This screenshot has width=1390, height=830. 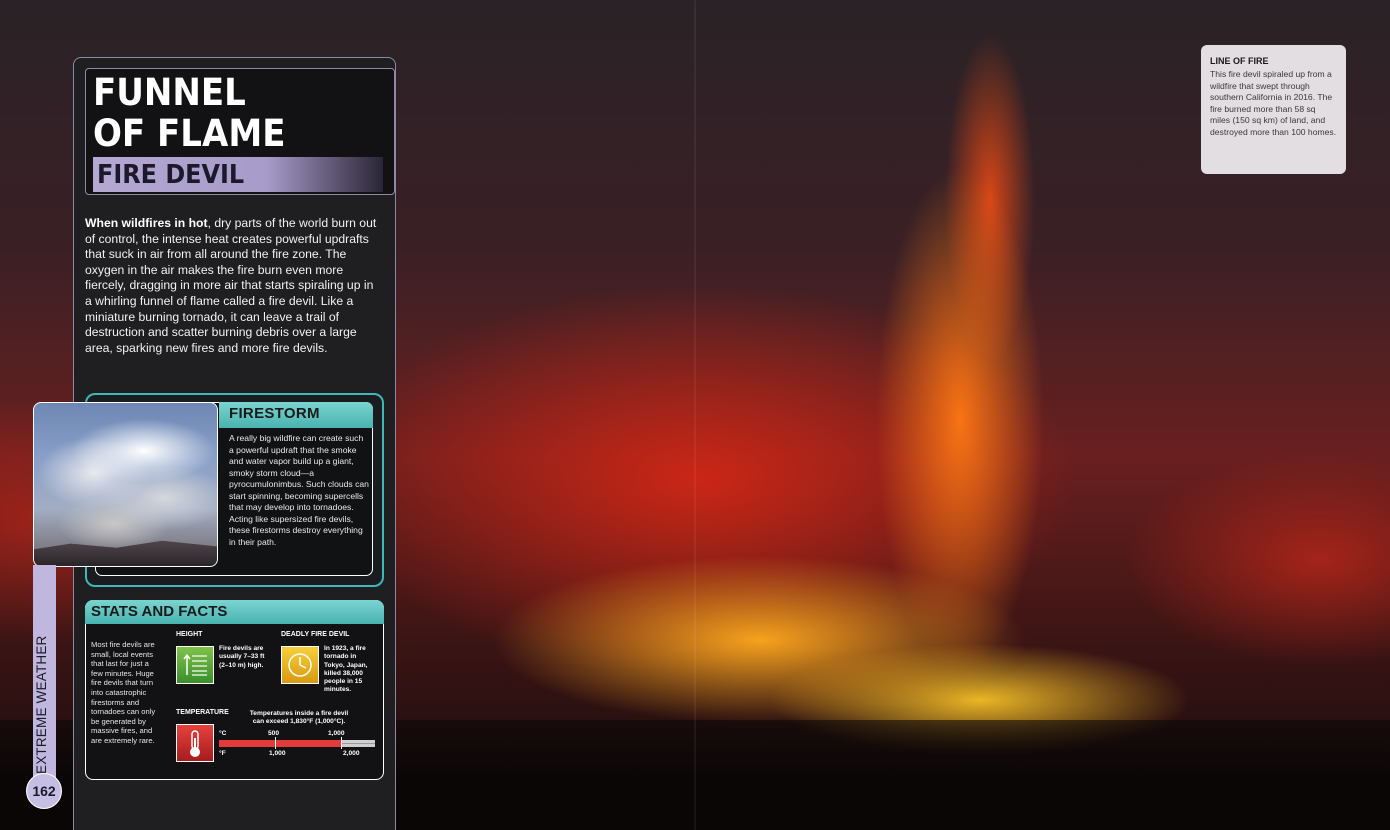 I want to click on firestorm-heading-bar: FIRESTORM, so click(x=296, y=415).